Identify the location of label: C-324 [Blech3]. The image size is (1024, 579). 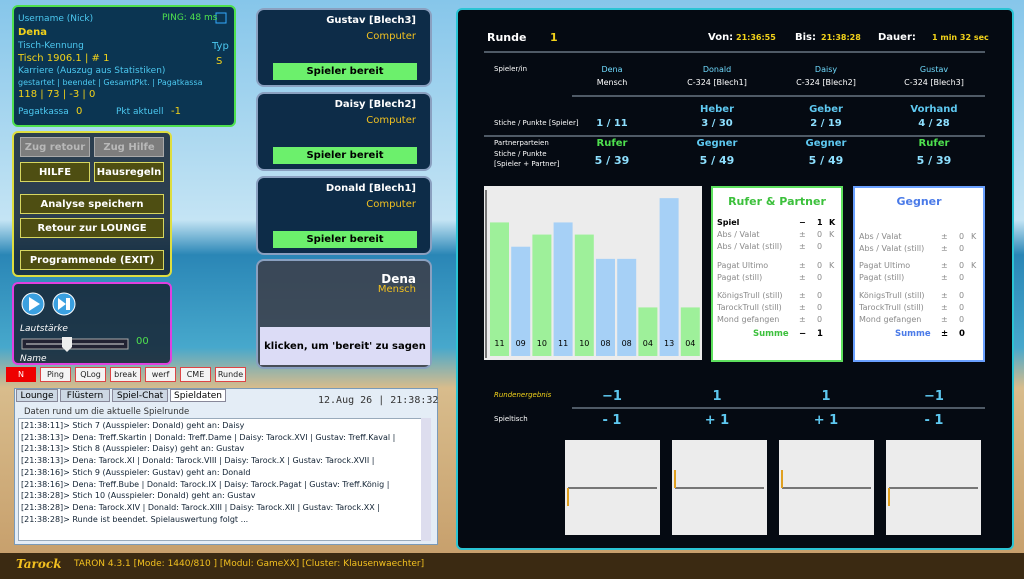
(934, 82).